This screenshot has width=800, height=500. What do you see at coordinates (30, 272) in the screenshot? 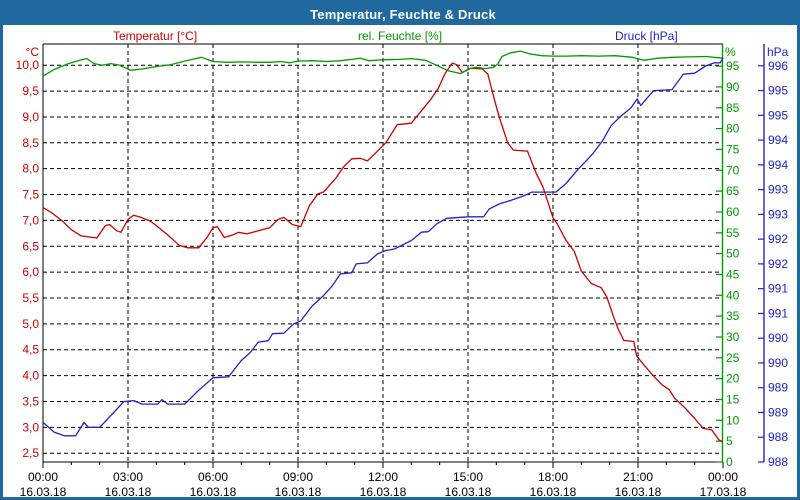
I see `svg-text: 6,0` at bounding box center [30, 272].